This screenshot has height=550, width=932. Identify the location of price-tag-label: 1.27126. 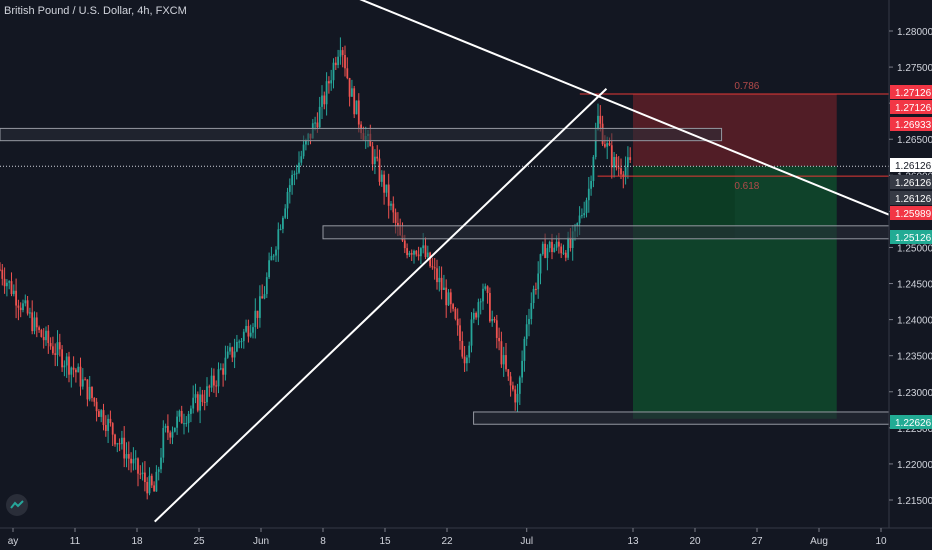
(913, 93).